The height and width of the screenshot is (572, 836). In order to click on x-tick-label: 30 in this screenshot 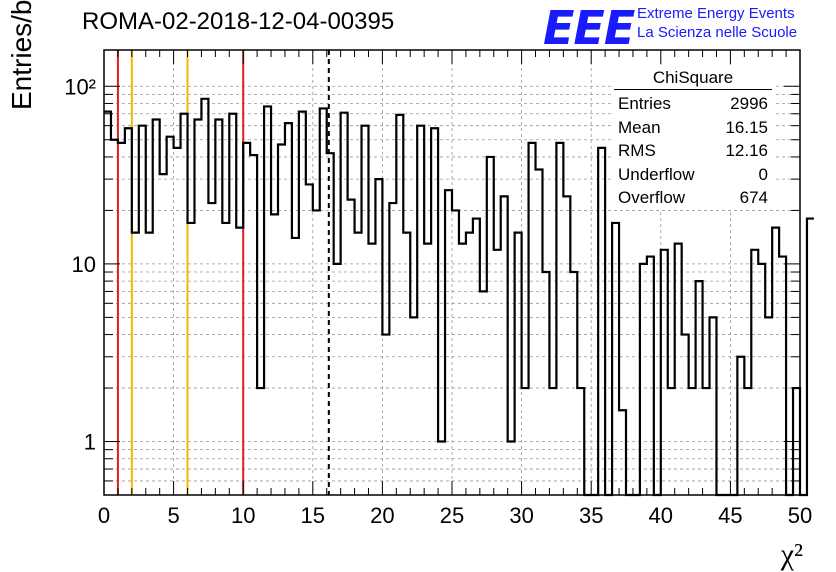, I will do `click(521, 515)`.